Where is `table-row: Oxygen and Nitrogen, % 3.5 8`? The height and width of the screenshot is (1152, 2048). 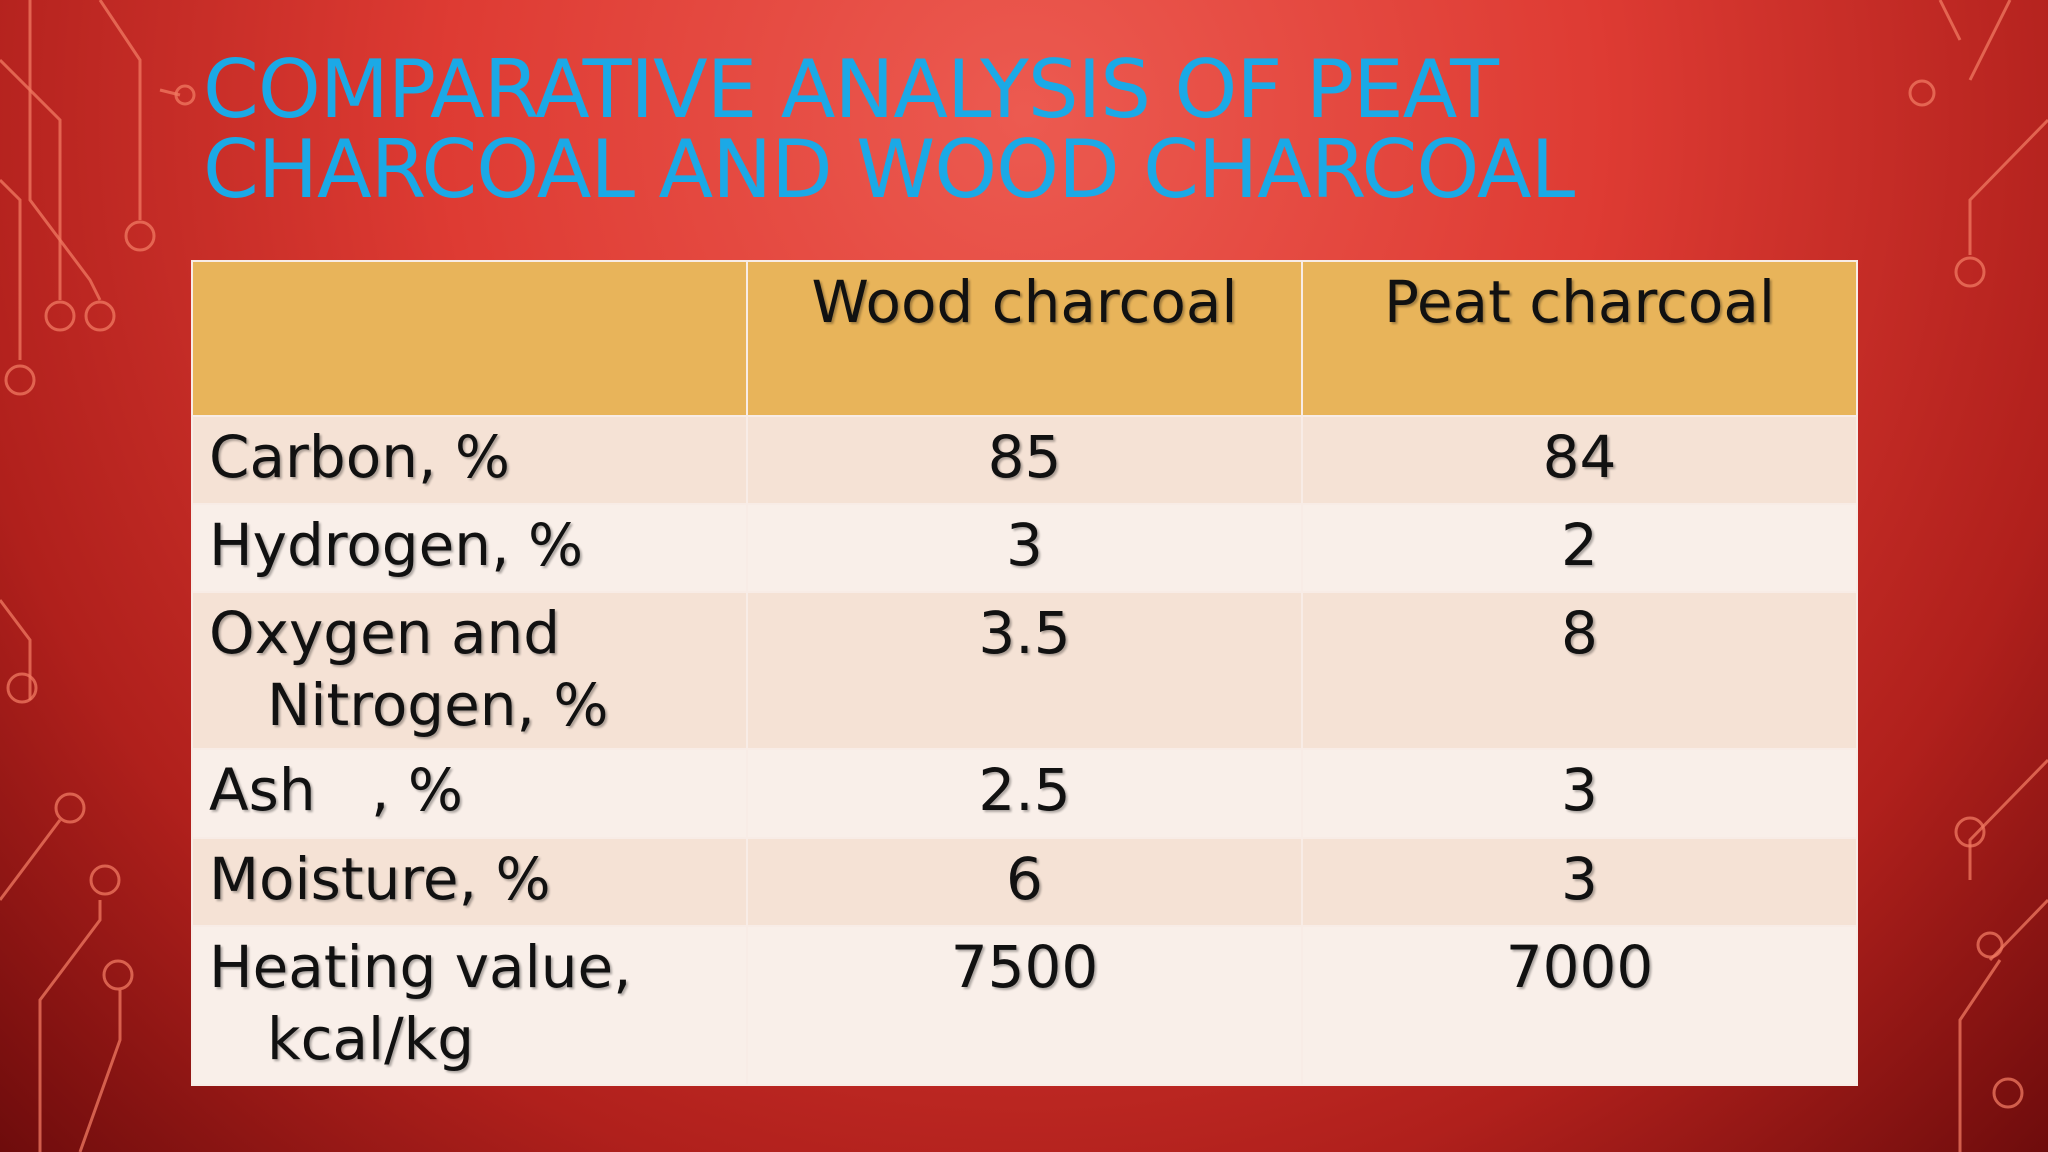 table-row: Oxygen and Nitrogen, % 3.5 8 is located at coordinates (1024, 670).